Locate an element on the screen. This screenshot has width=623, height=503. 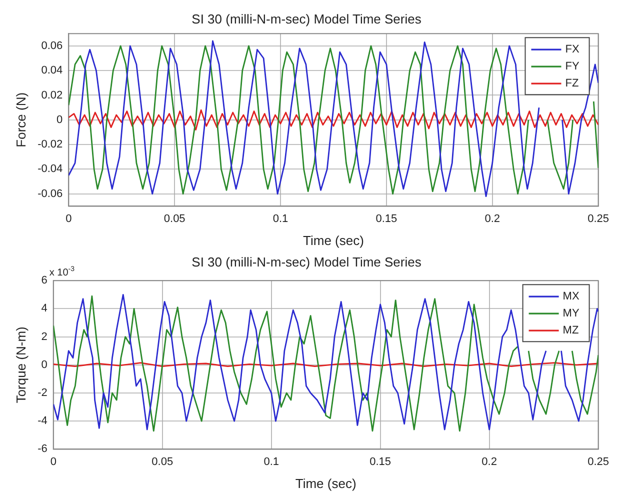
legend-label: FY is located at coordinates (572, 66).